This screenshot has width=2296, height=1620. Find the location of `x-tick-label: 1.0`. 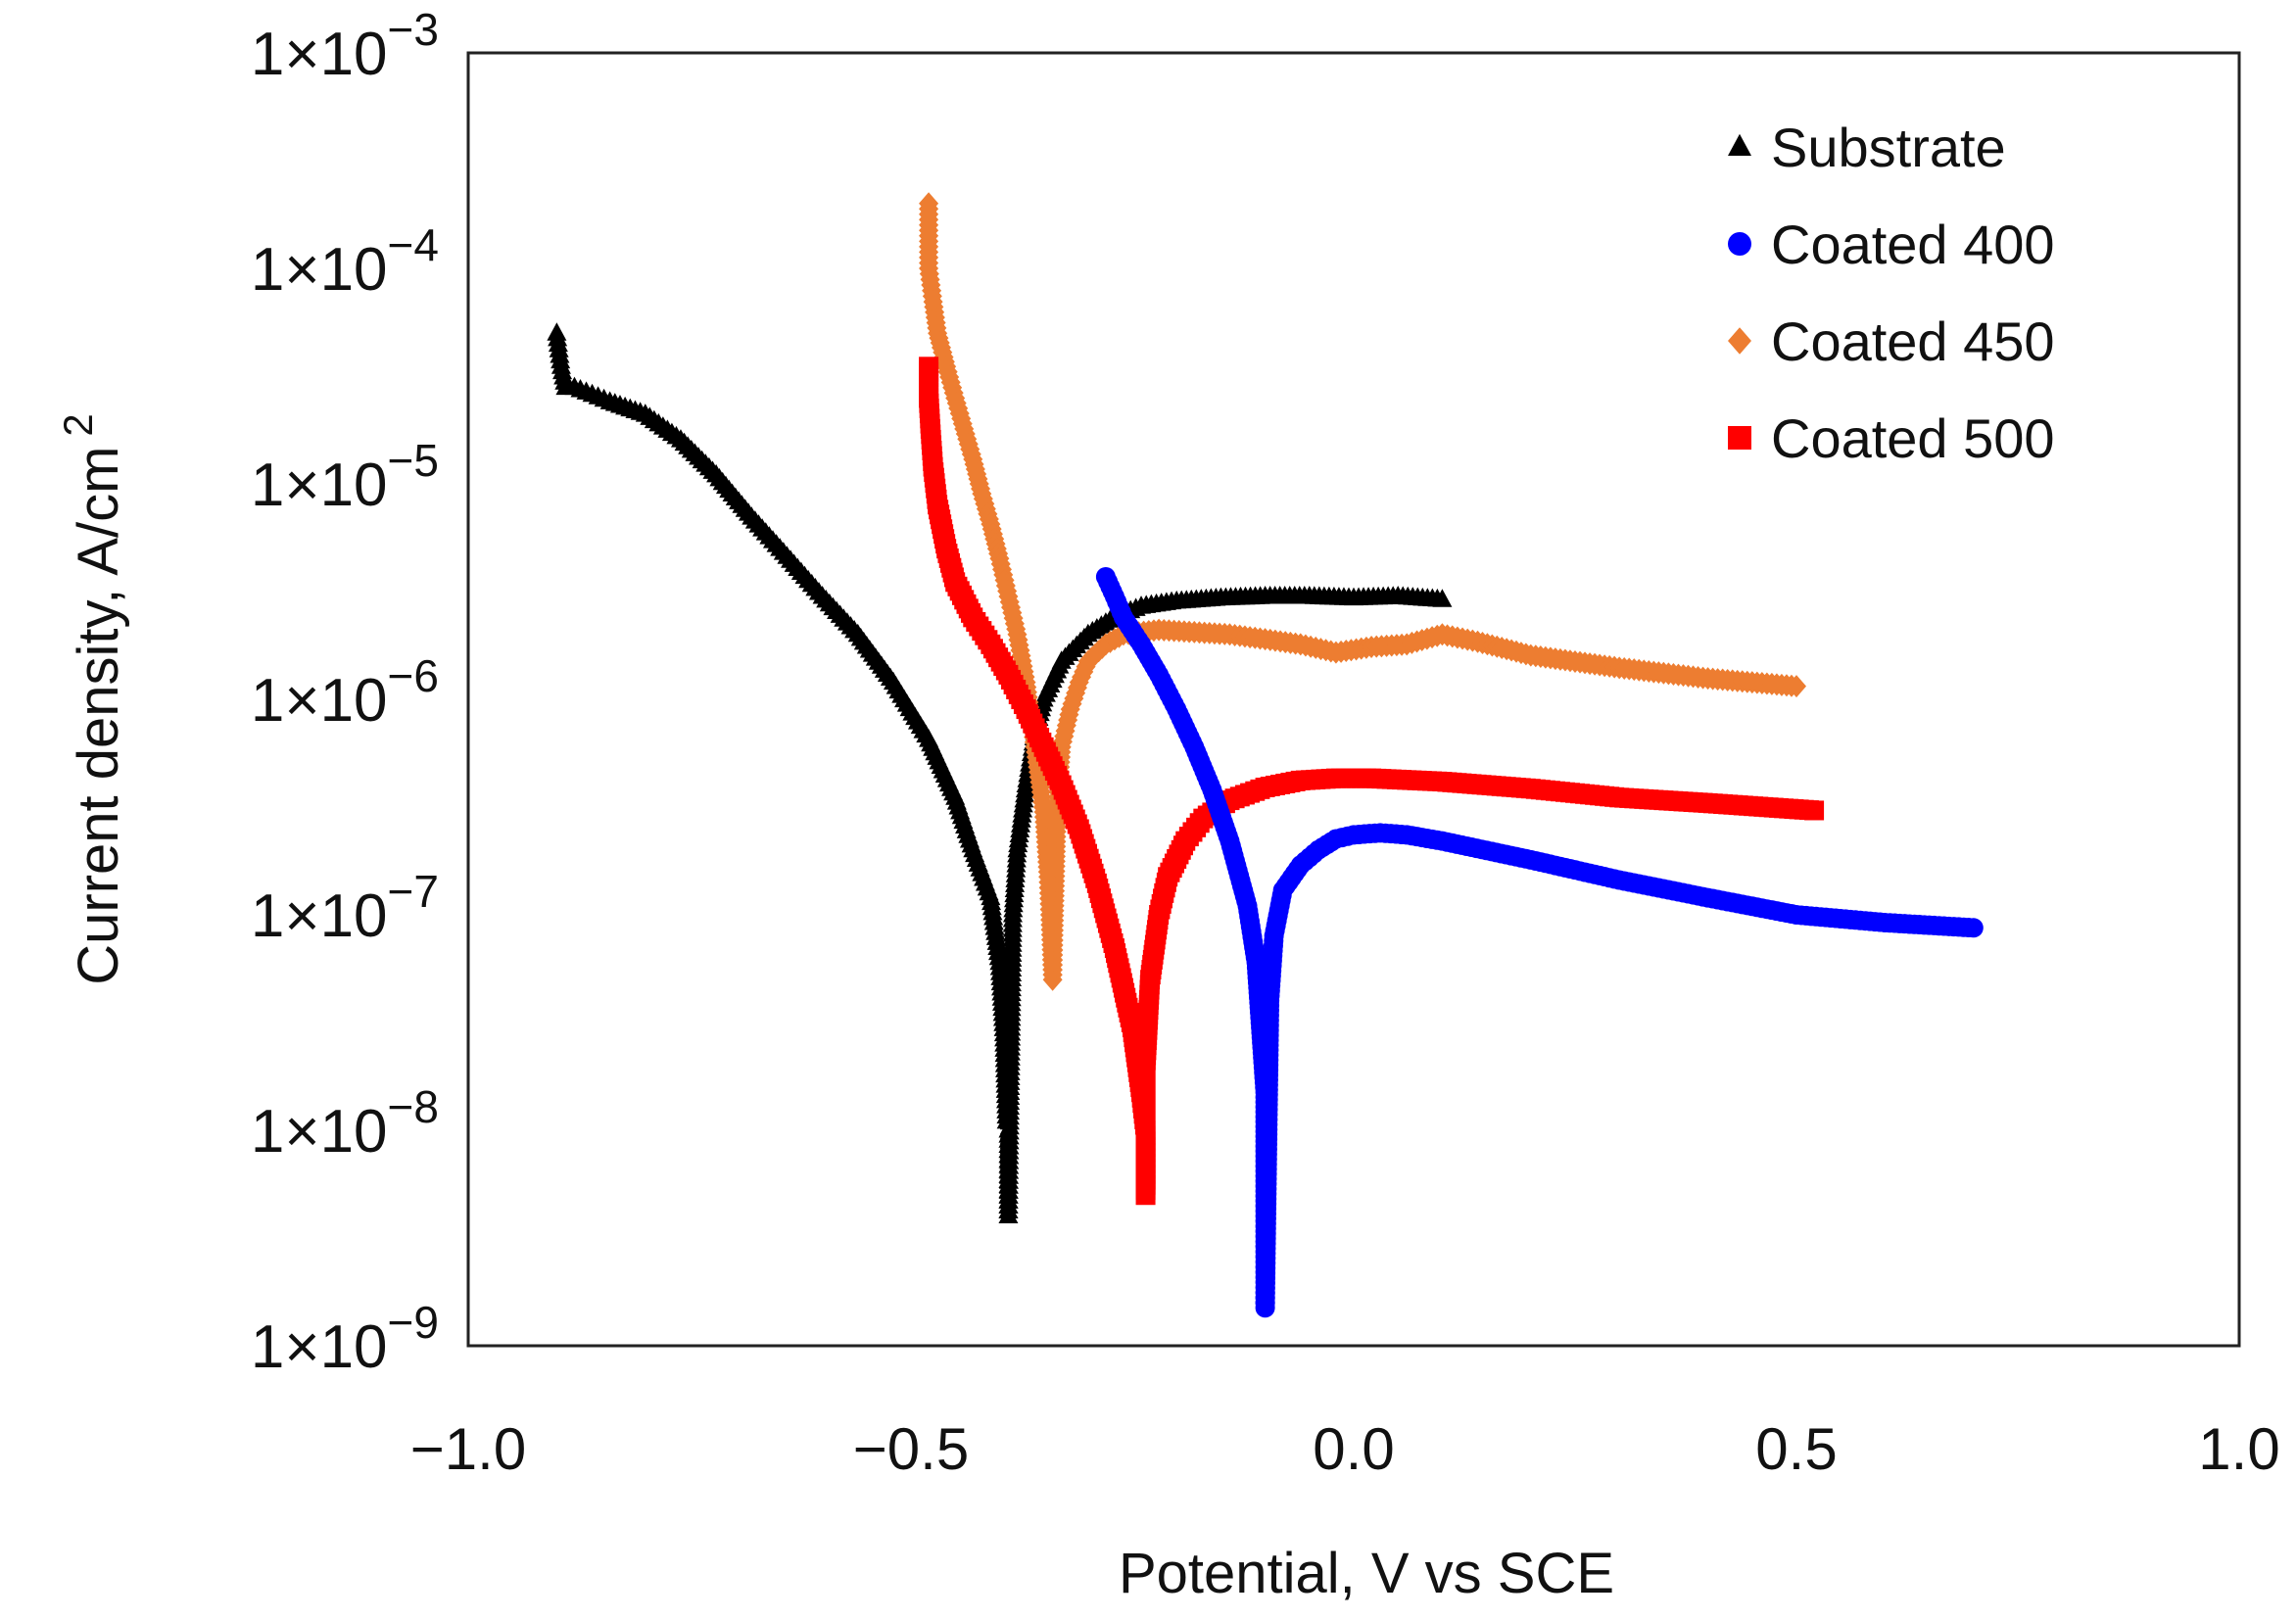

x-tick-label: 1.0 is located at coordinates (2238, 1449).